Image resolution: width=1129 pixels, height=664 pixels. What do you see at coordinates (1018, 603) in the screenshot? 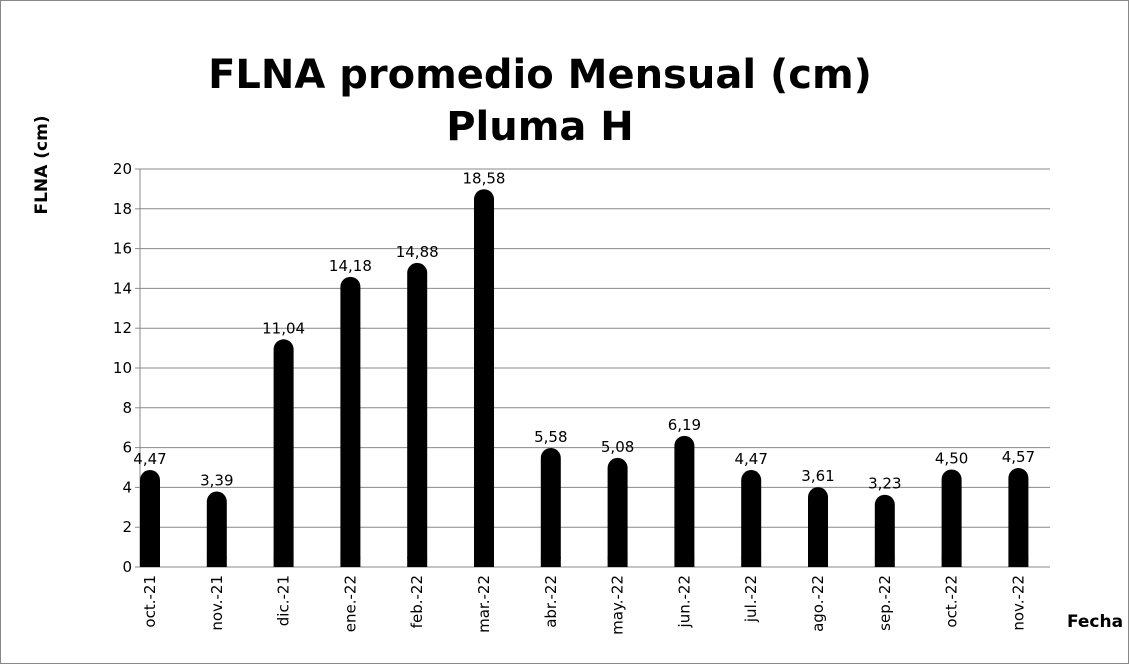
I see `x-tick-label: nov.-22` at bounding box center [1018, 603].